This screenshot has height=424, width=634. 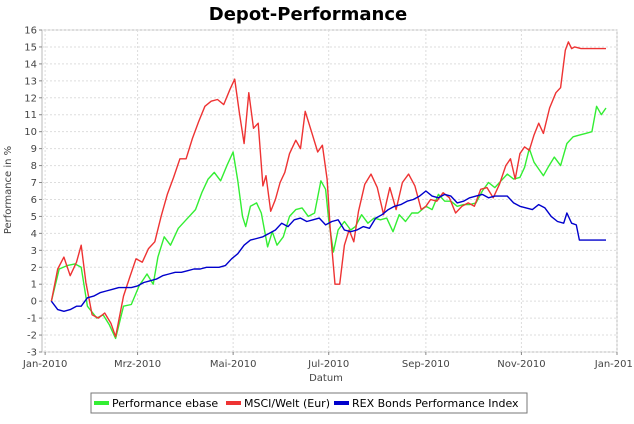 I want to click on x-tick-label: Sep-2010, so click(x=426, y=364).